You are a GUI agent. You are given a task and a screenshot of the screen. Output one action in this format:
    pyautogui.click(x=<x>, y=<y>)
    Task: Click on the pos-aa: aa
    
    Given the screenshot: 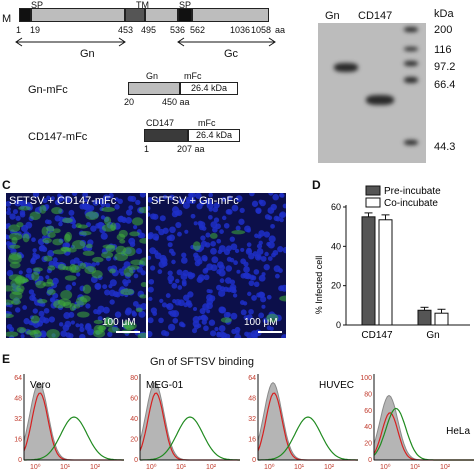 What is the action you would take?
    pyautogui.click(x=280, y=30)
    